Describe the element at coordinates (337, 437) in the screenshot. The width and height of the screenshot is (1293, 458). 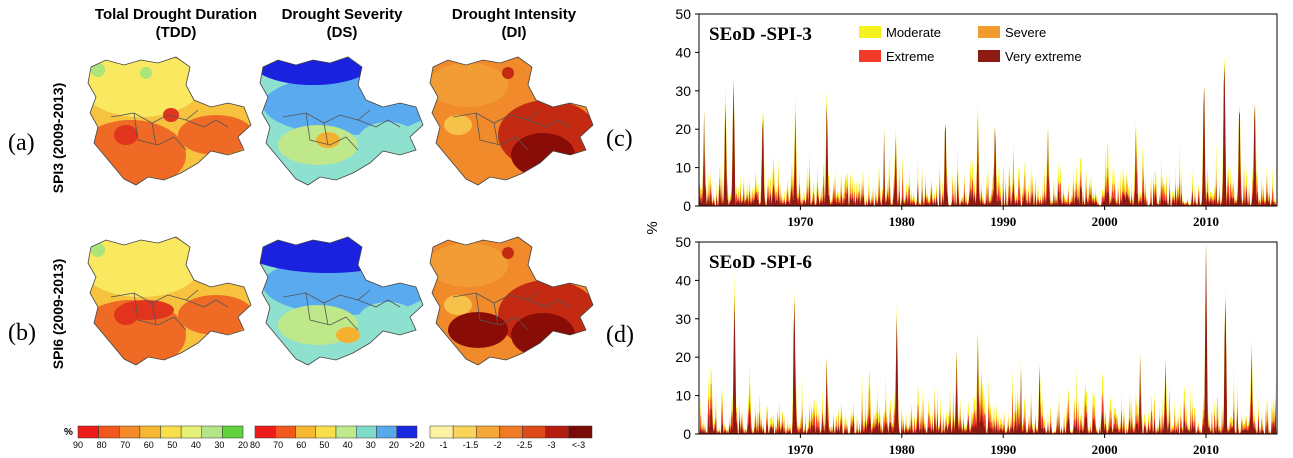
I see `colorbar-1: 80 70 60 50 40 30 20 >20` at that location.